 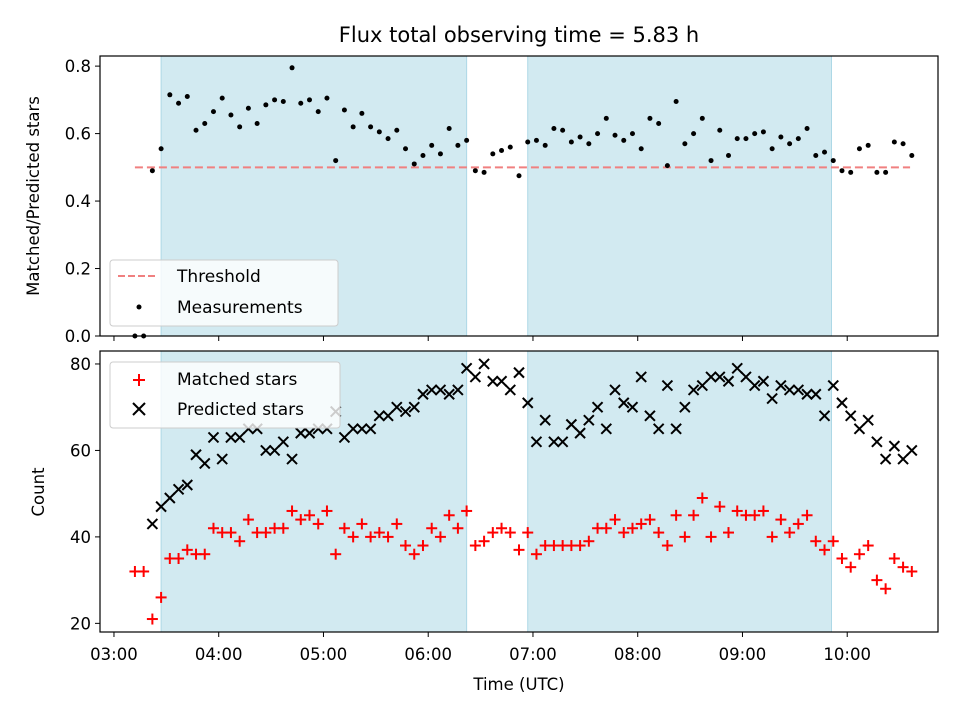 I want to click on legend-predicted-swatch, so click(x=139, y=409).